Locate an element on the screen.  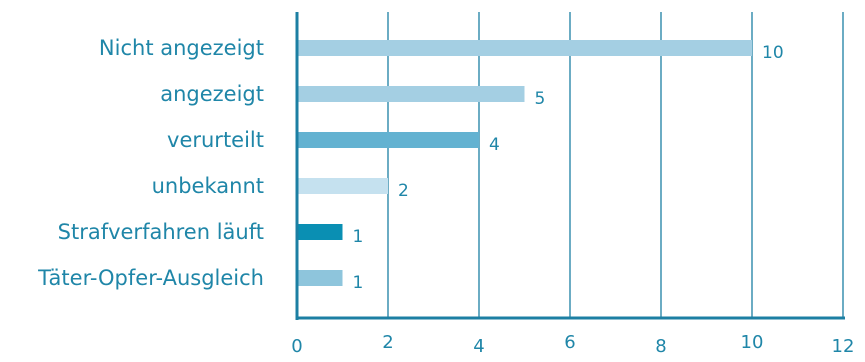
x-tick-label: 2 is located at coordinates (387, 342).